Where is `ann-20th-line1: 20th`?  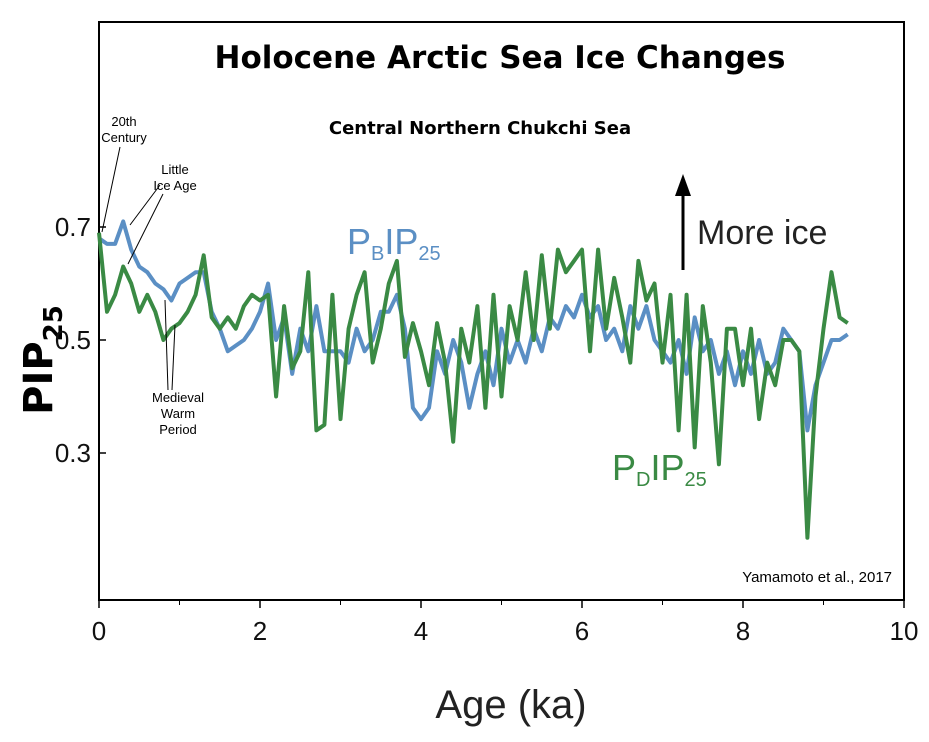
ann-20th-line1: 20th is located at coordinates (123, 121).